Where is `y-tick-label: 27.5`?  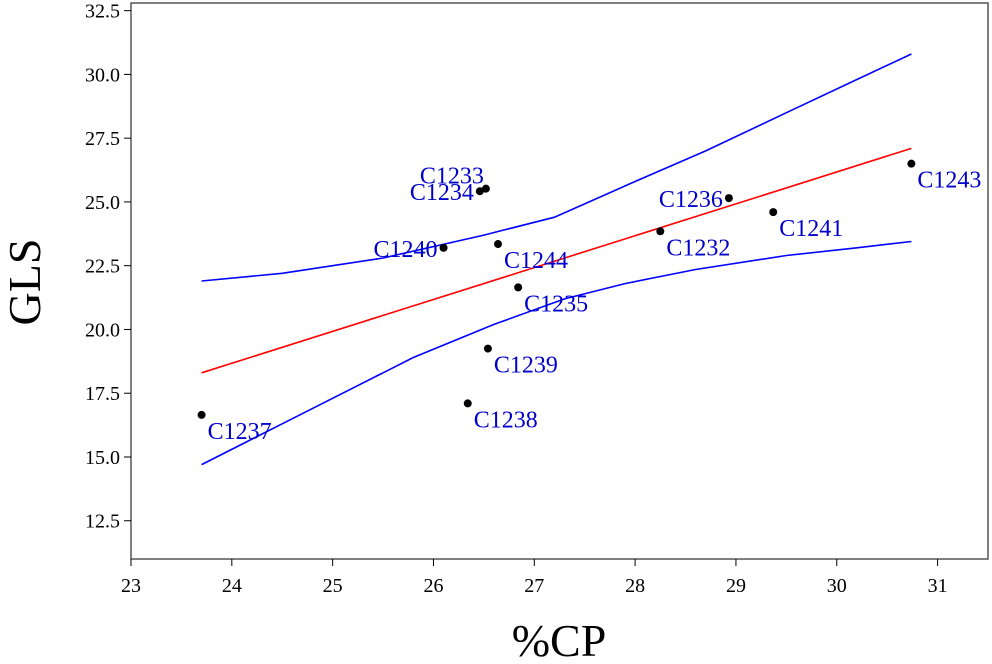
y-tick-label: 27.5 is located at coordinates (102, 139).